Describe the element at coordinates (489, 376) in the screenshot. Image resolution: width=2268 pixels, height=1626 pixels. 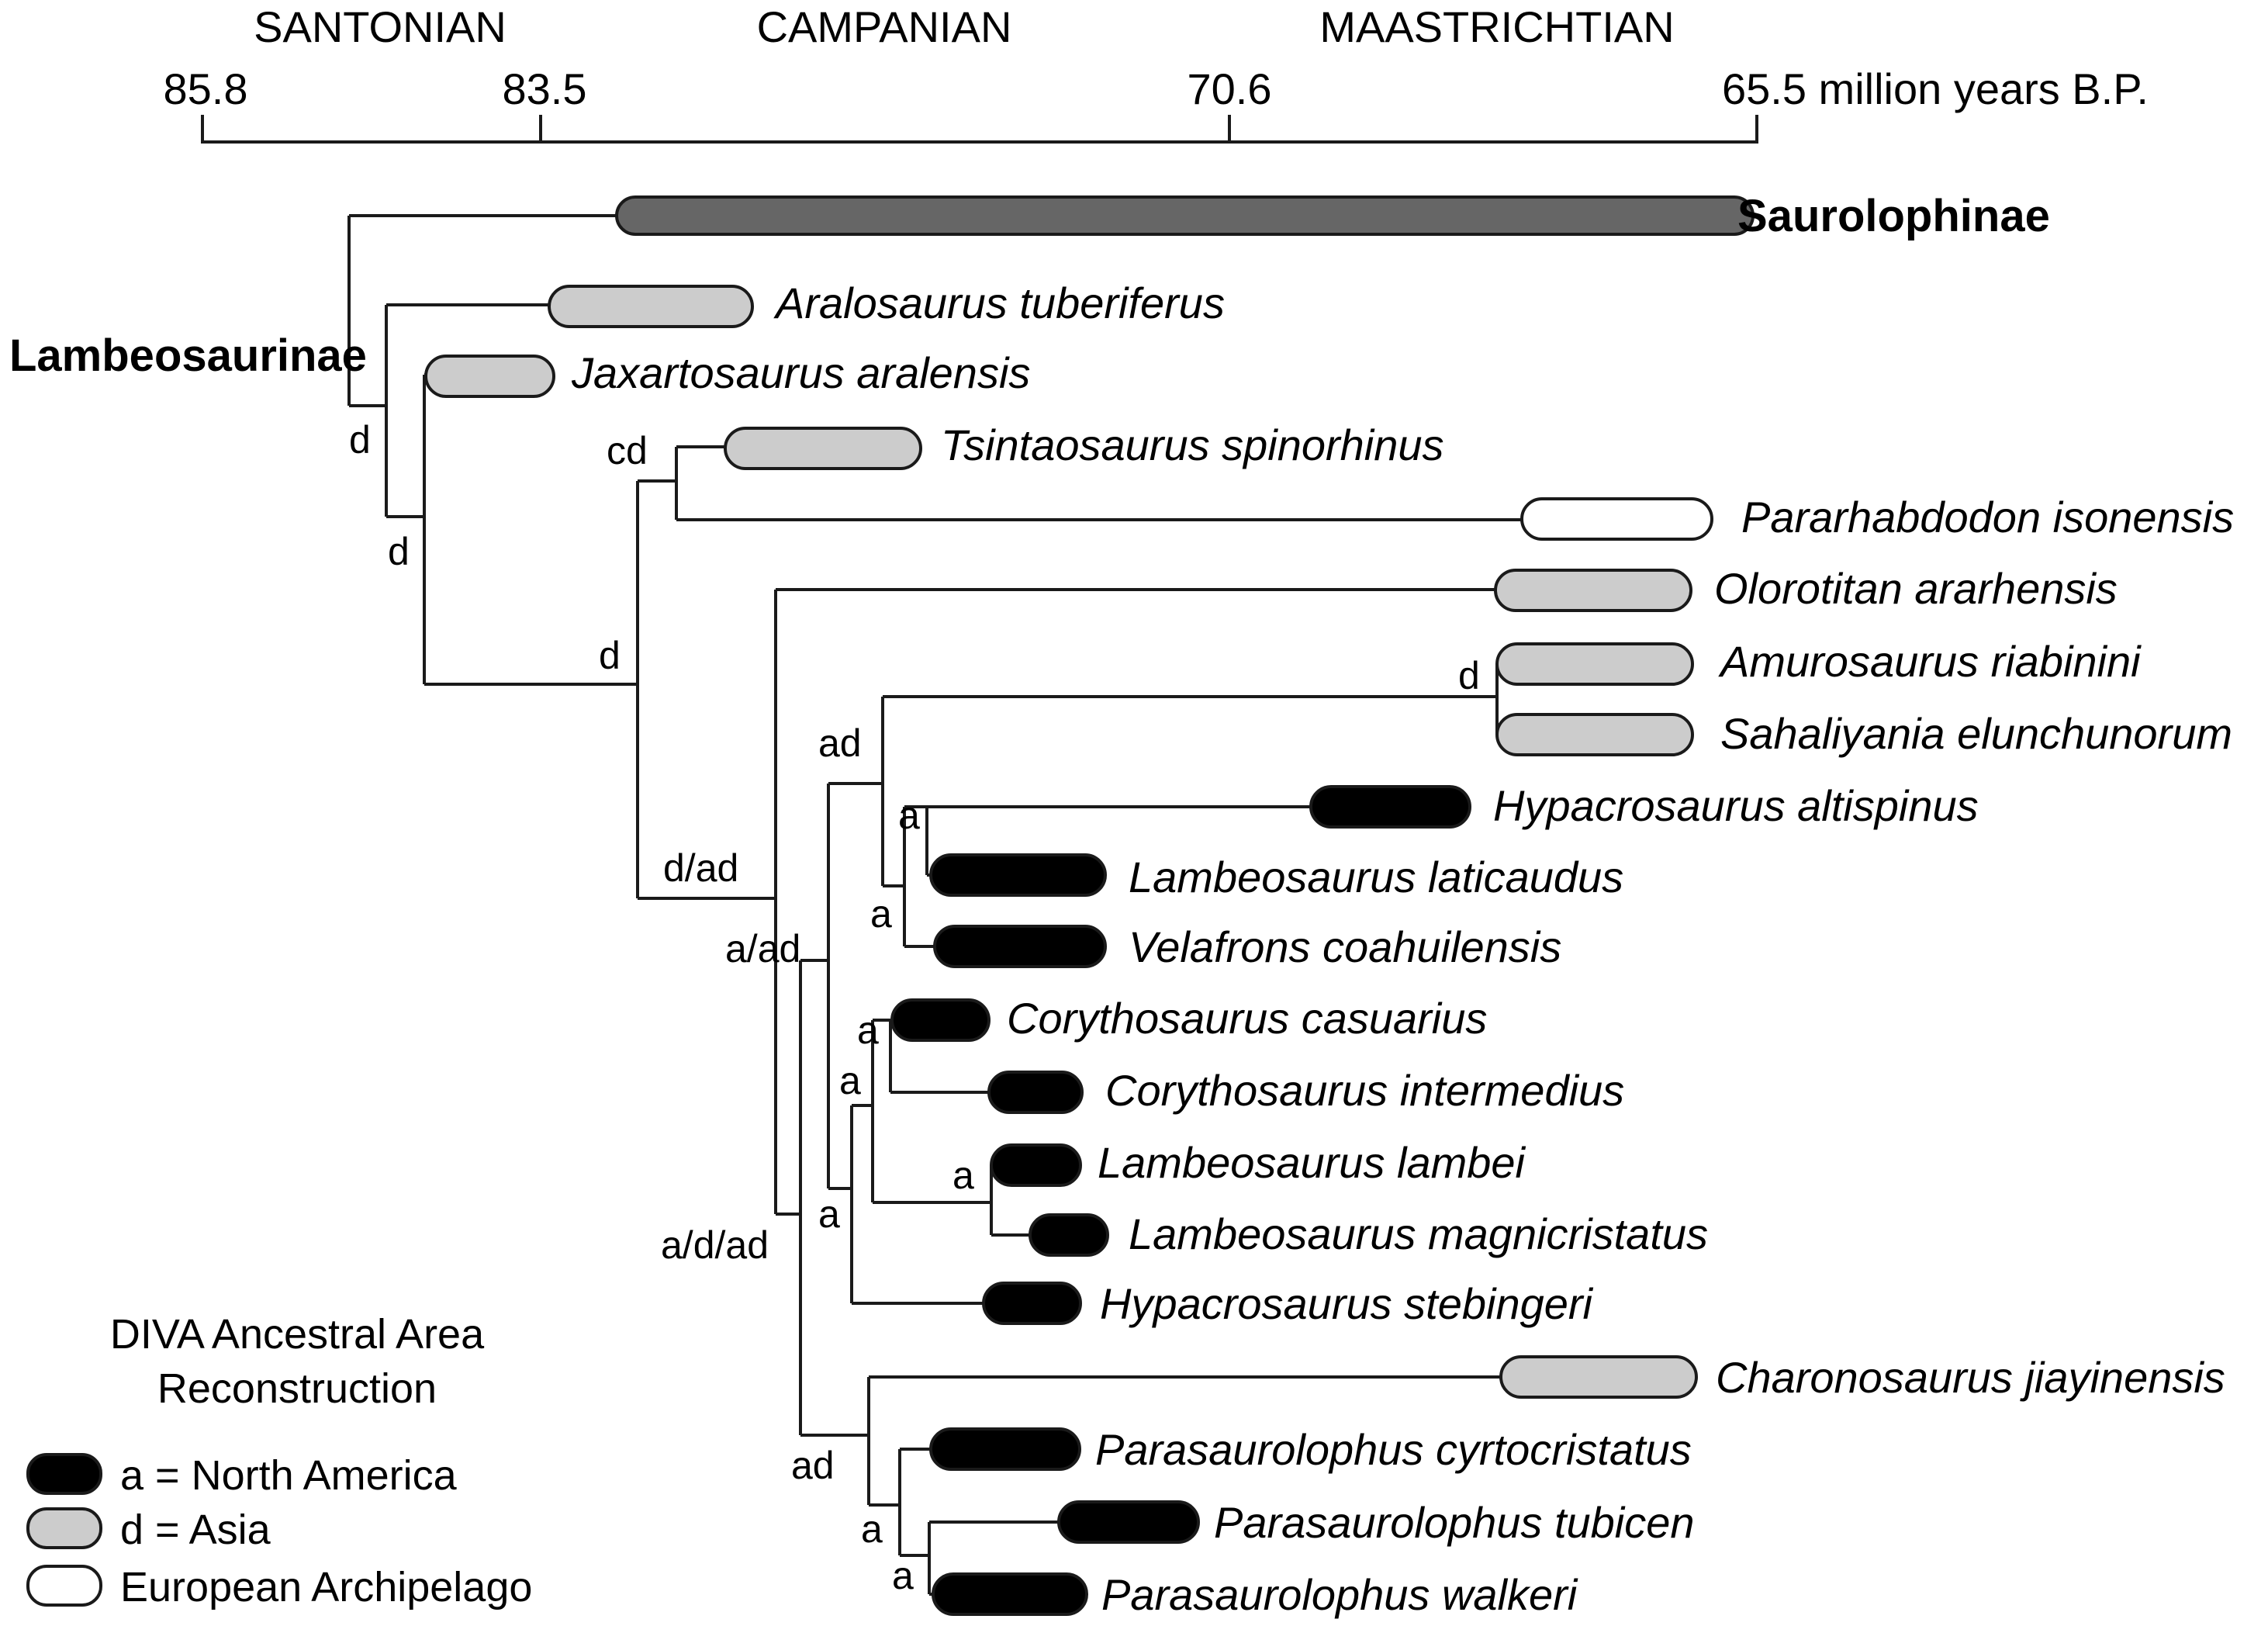
I see `range-bar-jaxartosaurus` at that location.